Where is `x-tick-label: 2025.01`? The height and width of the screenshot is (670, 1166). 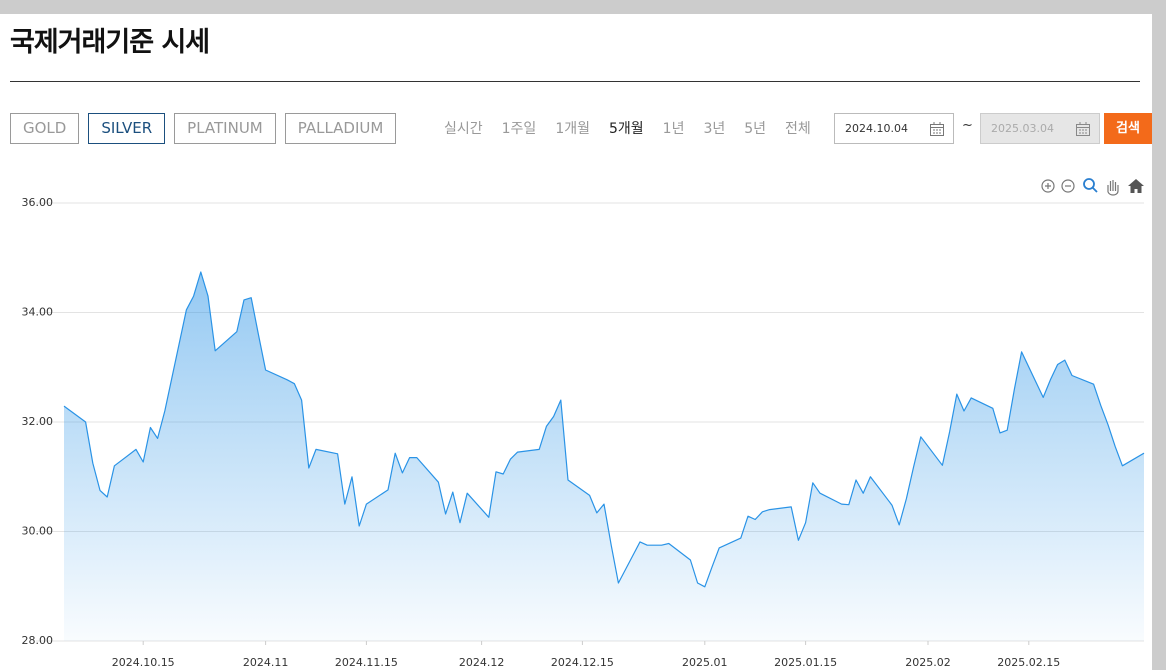
x-tick-label: 2025.01 is located at coordinates (705, 662).